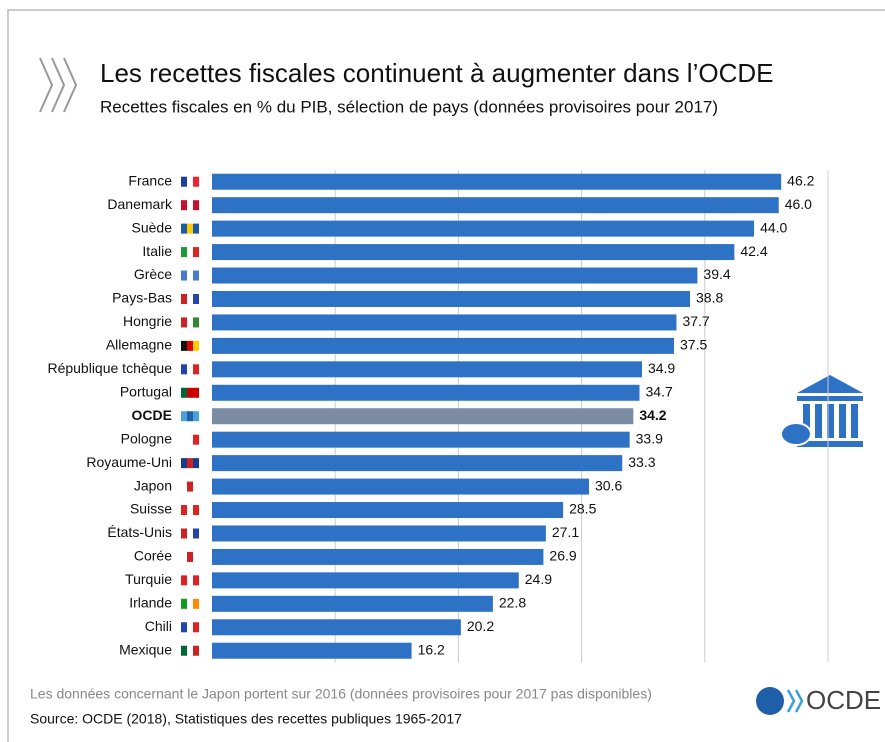 Image resolution: width=885 pixels, height=742 pixels. Describe the element at coordinates (843, 700) in the screenshot. I see `logo-text: OCDE` at that location.